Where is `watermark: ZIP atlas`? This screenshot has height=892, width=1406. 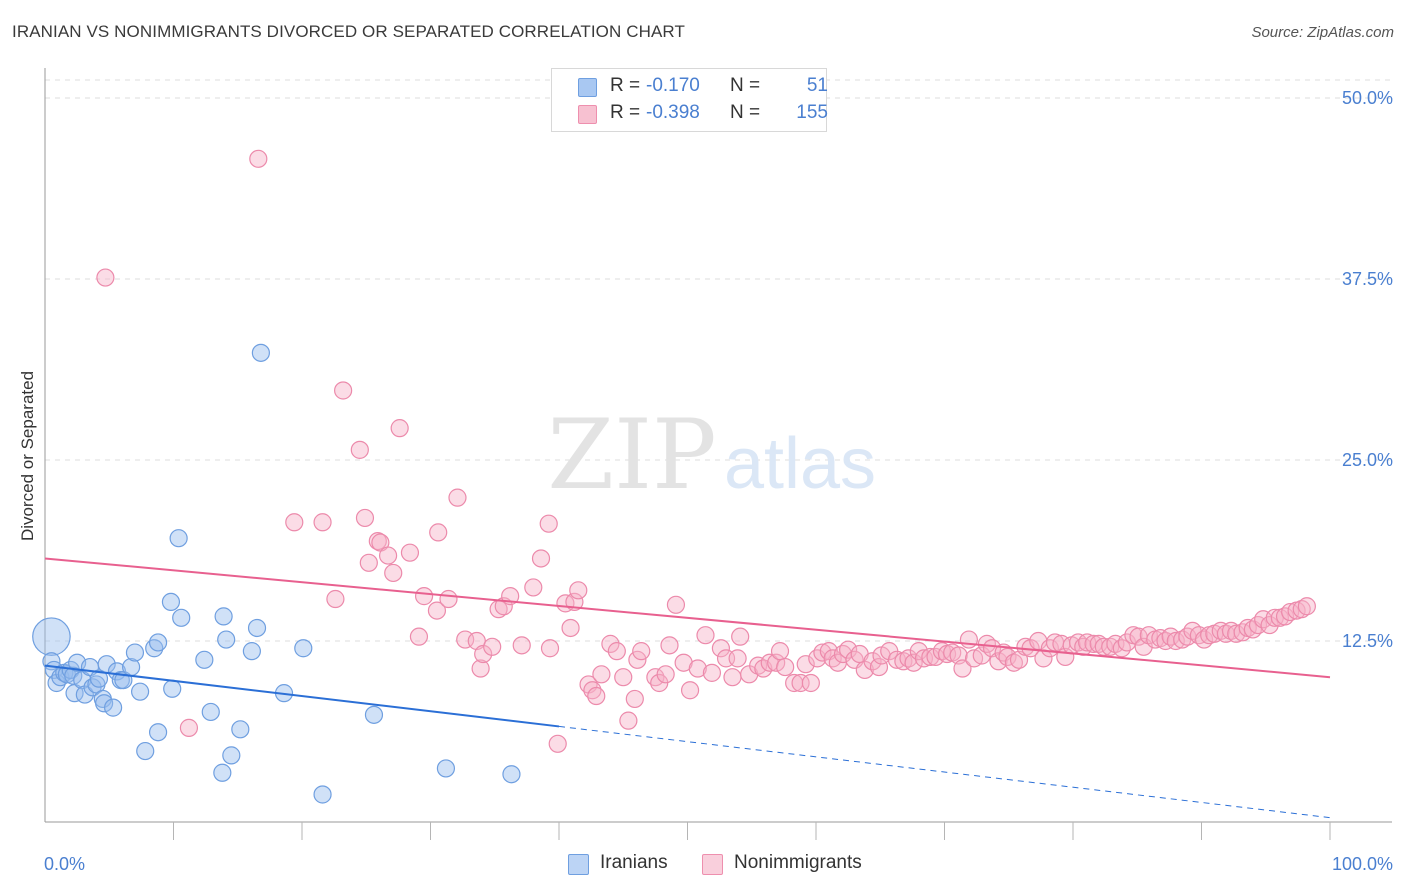 watermark: ZIP atlas is located at coordinates (711, 455).